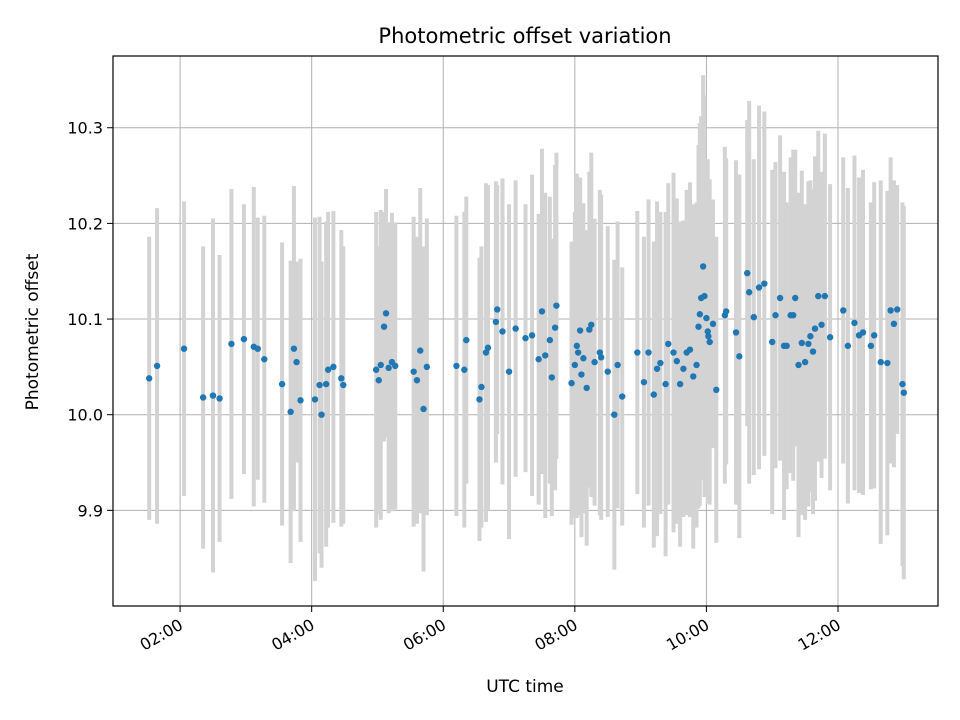 Image resolution: width=960 pixels, height=720 pixels. Describe the element at coordinates (85, 128) in the screenshot. I see `y-tick-label: 10.3` at that location.